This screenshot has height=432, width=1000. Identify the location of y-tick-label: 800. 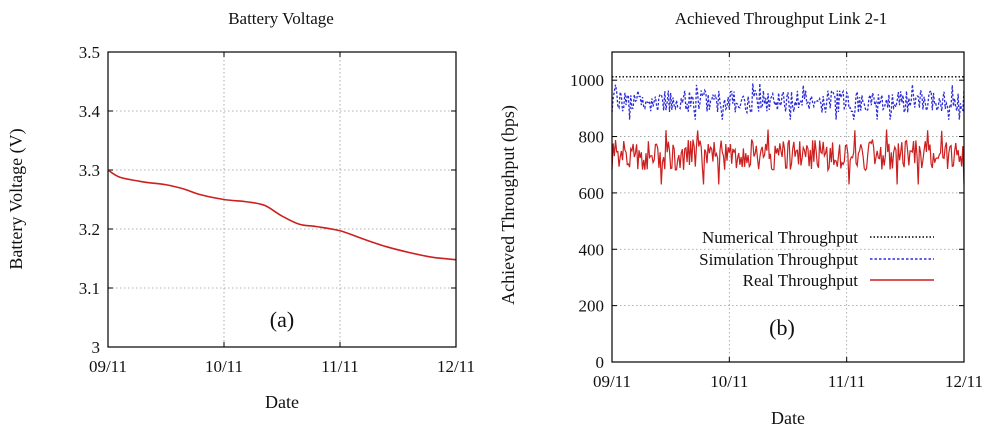
(592, 137).